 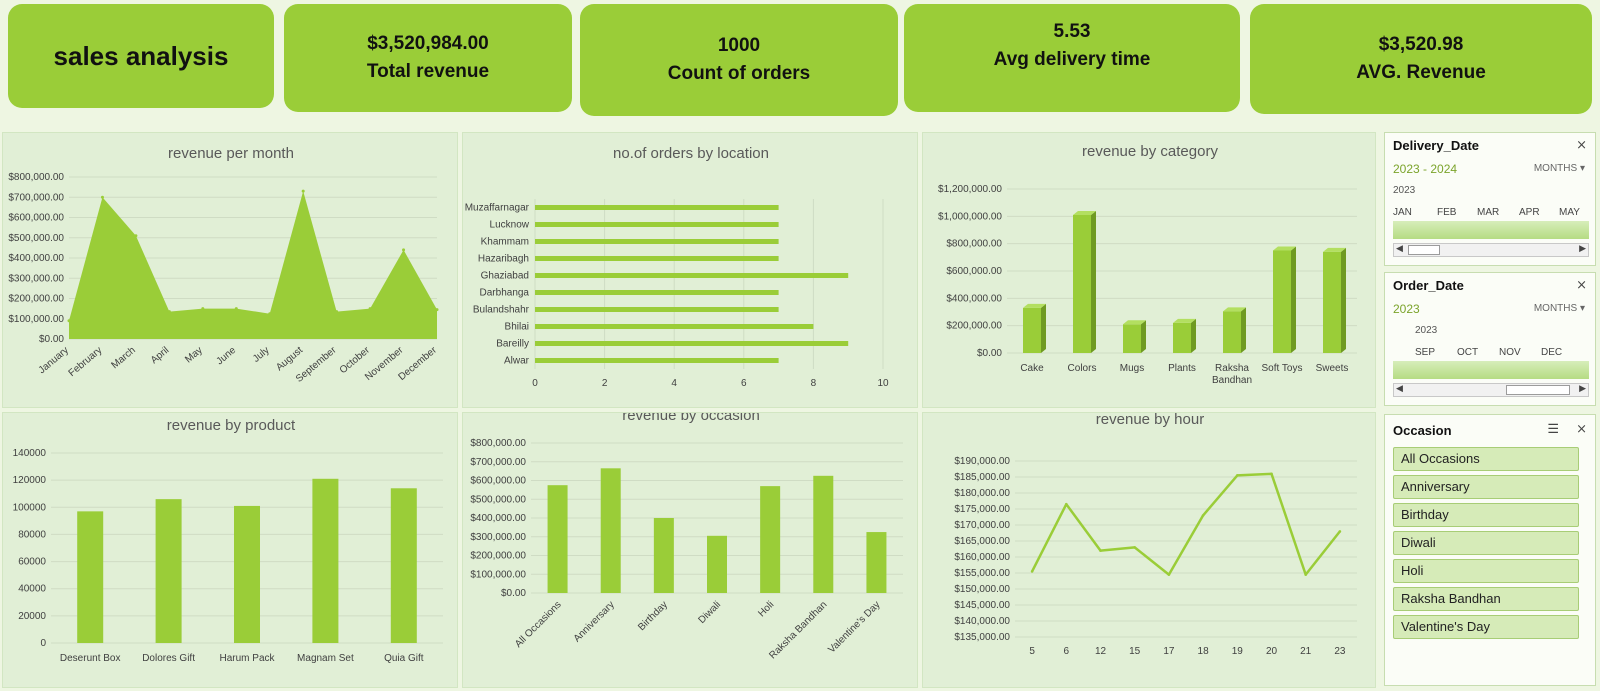 I want to click on bar-top-cake, so click(x=1034, y=305).